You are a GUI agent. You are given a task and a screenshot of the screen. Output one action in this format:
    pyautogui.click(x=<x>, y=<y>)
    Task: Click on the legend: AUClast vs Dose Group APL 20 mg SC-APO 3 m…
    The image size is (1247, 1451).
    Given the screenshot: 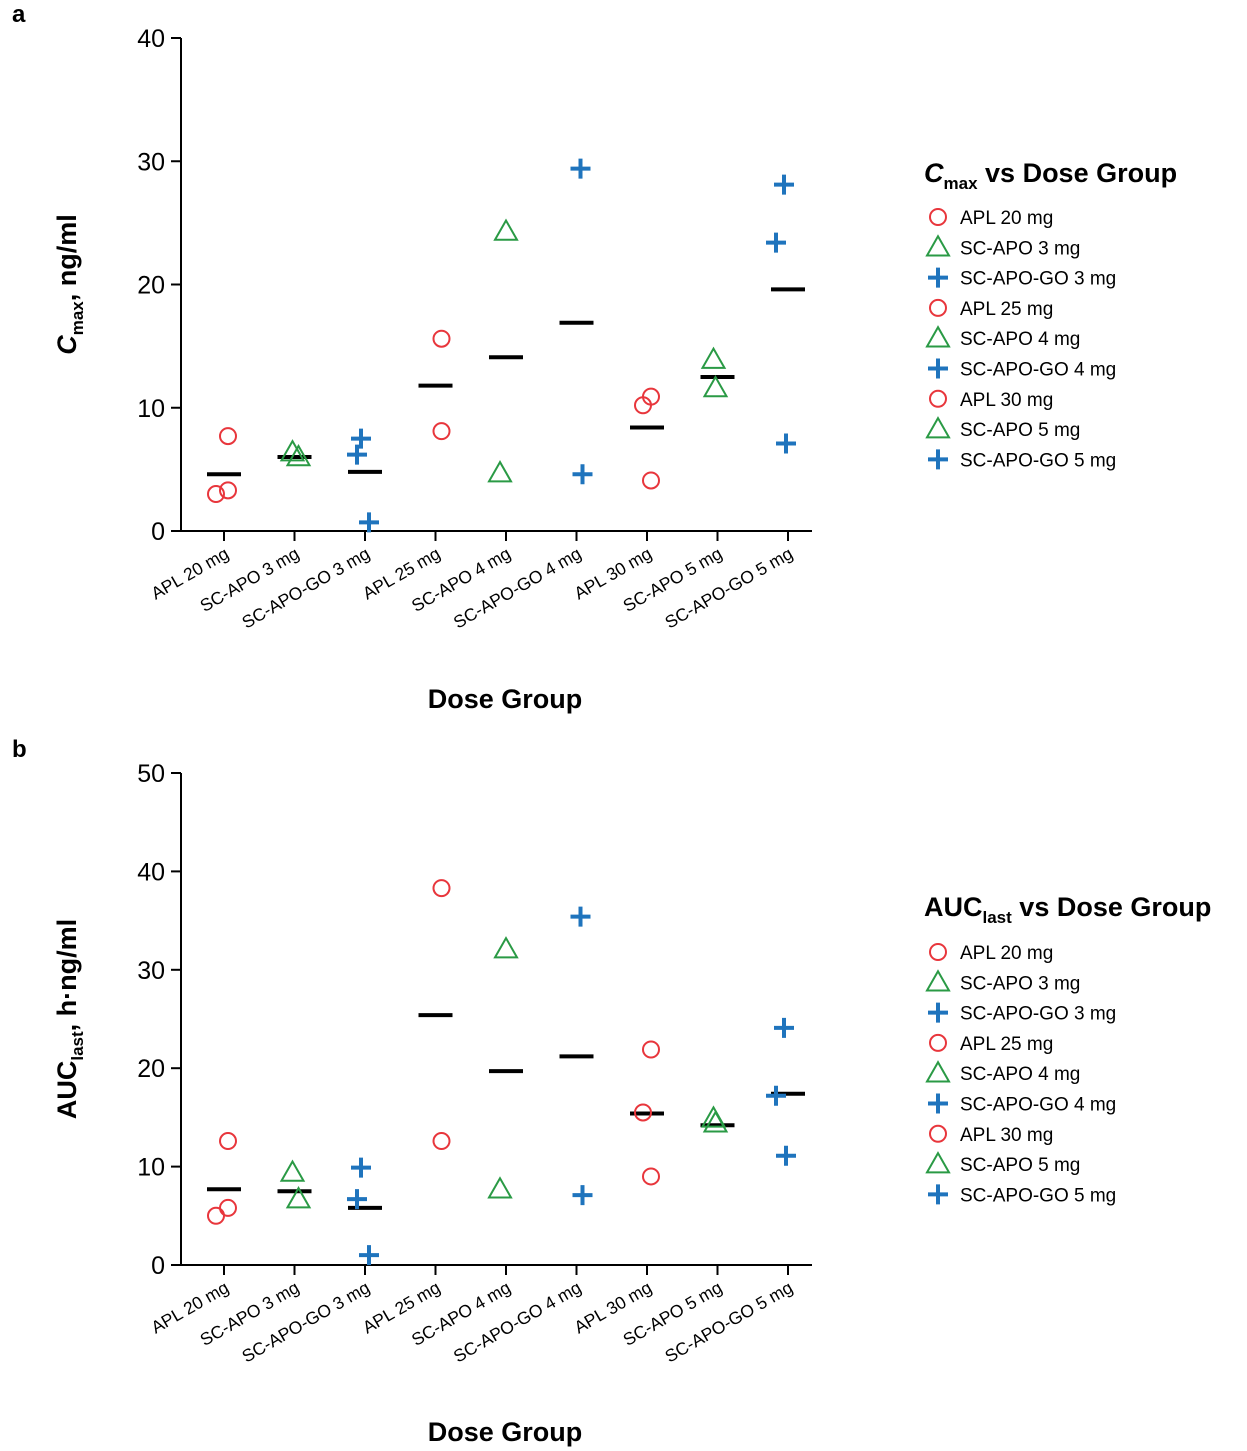 What is the action you would take?
    pyautogui.click(x=1067, y=1049)
    